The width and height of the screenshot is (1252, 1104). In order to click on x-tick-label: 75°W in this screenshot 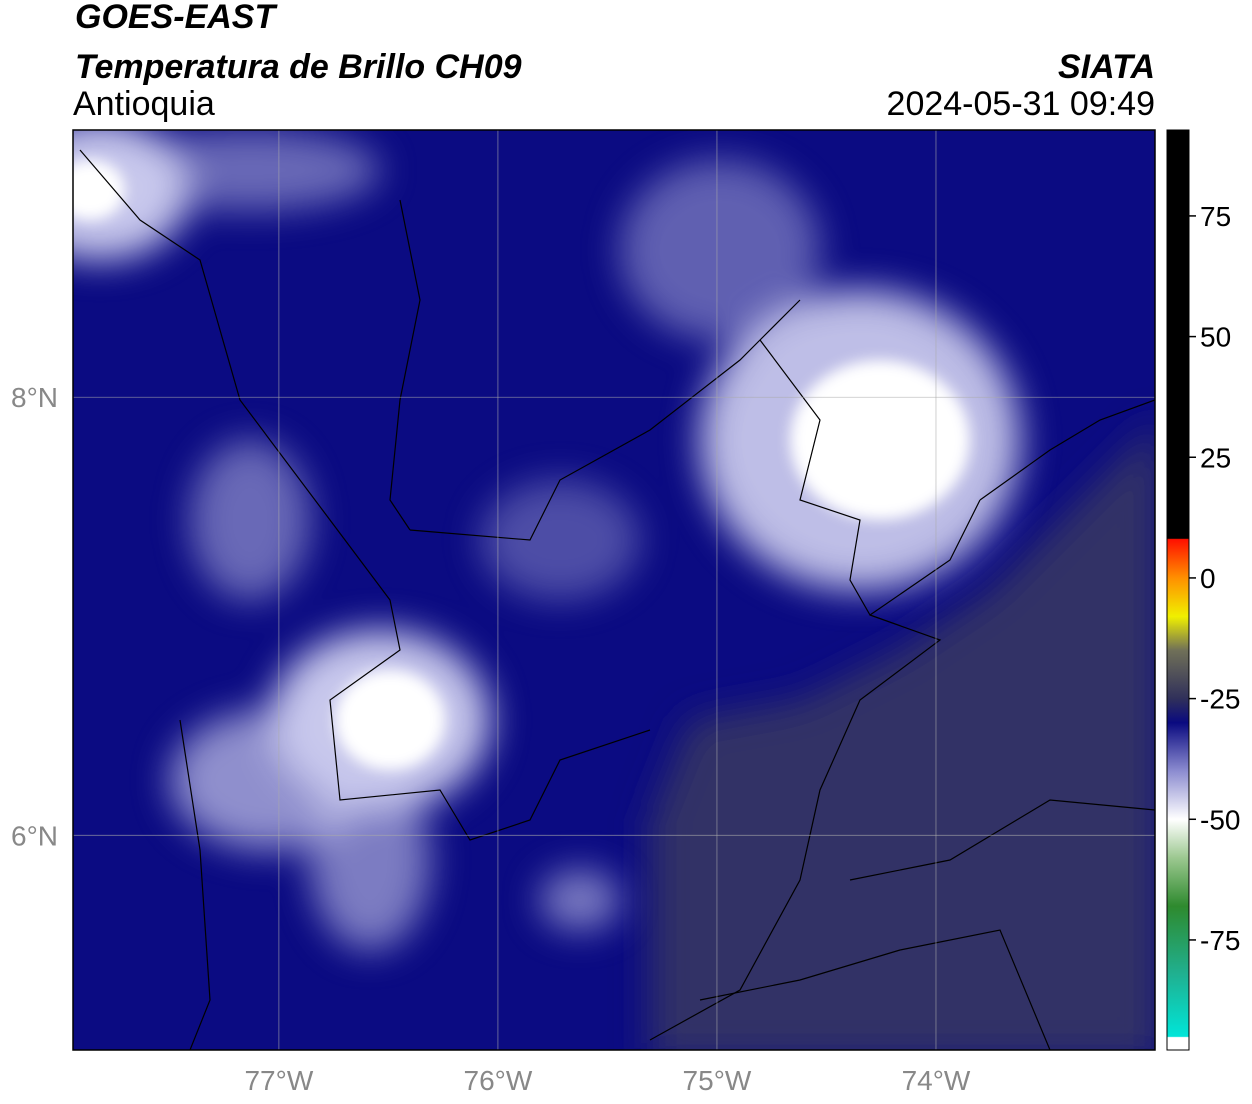, I will do `click(717, 1080)`.